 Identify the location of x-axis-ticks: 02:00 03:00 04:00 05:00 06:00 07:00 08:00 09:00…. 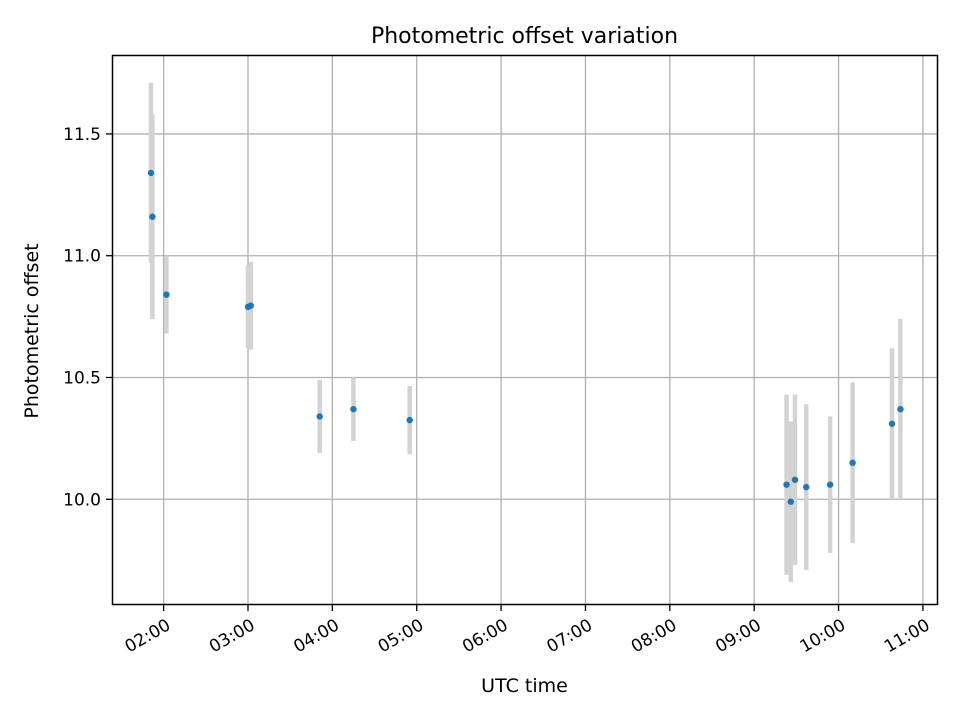
(527, 630).